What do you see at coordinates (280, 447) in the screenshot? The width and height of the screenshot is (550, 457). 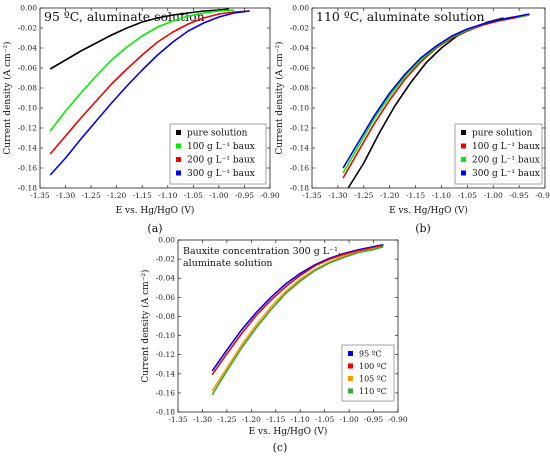 I see `panel-label: (c)` at bounding box center [280, 447].